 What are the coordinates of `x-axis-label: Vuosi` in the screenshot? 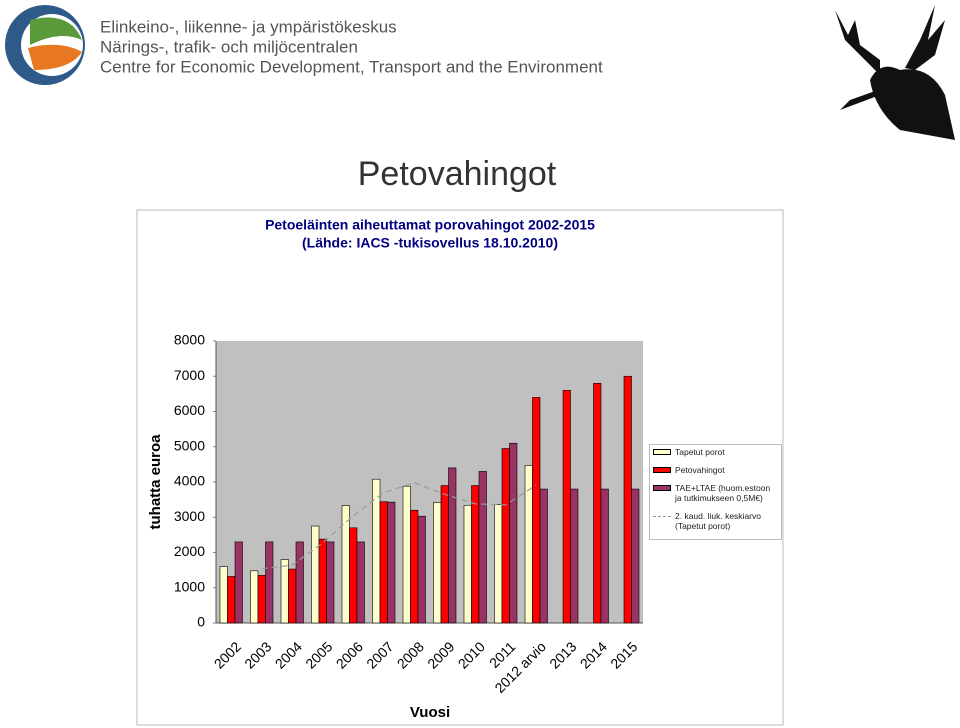 It's located at (430, 712).